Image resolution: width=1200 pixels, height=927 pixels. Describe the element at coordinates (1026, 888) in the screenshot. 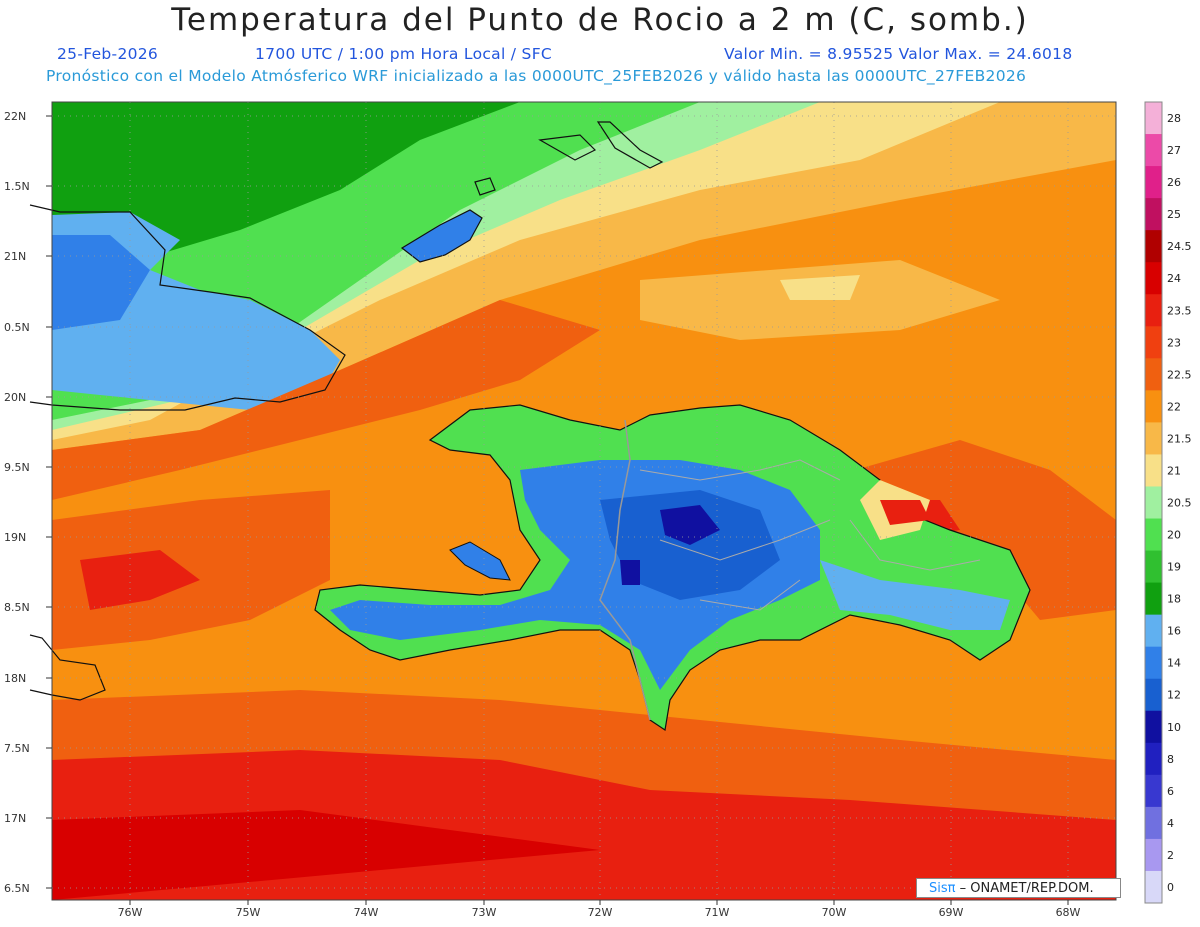

I see `organization: – ONAMET/REP.DOM.` at that location.